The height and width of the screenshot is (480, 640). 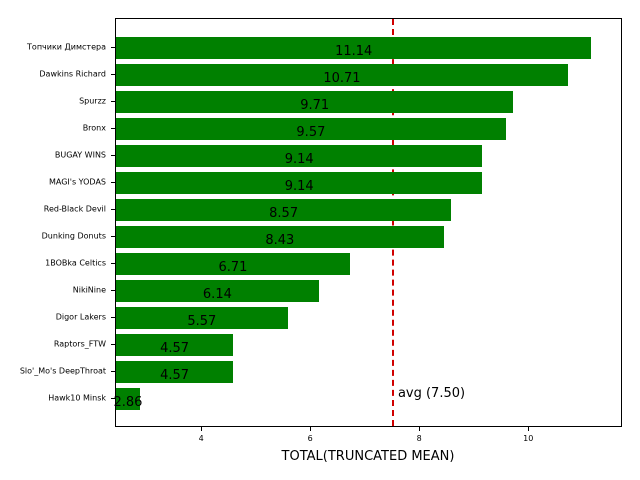 I want to click on y-tick-label: Spurzz, so click(x=92, y=101).